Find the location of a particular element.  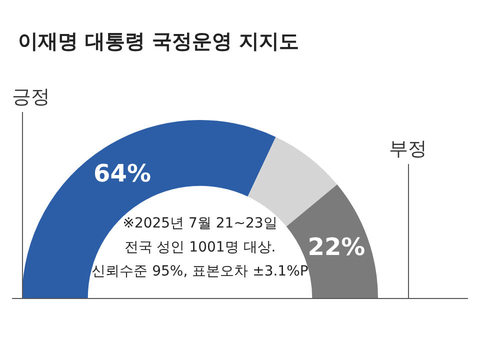

text: ※2025년 7월 21~23일 전국 성인 1001명 대상. 신뢰수준 95%, 표본오차 ±3.1%P is located at coordinates (200, 248).